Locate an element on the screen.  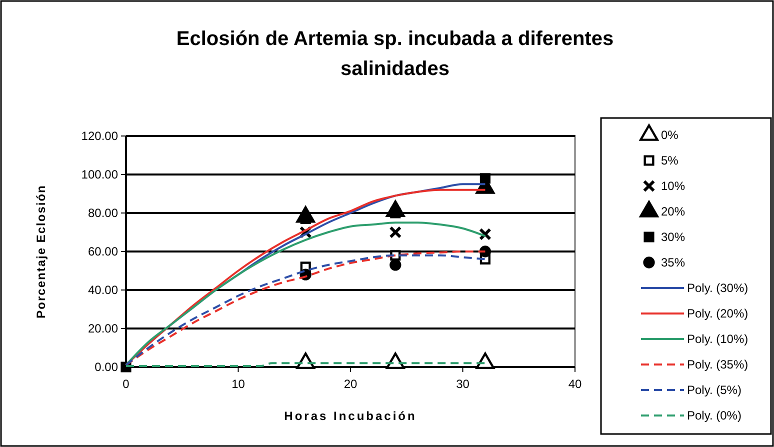
legend-label: Poly. (5%) is located at coordinates (714, 390).